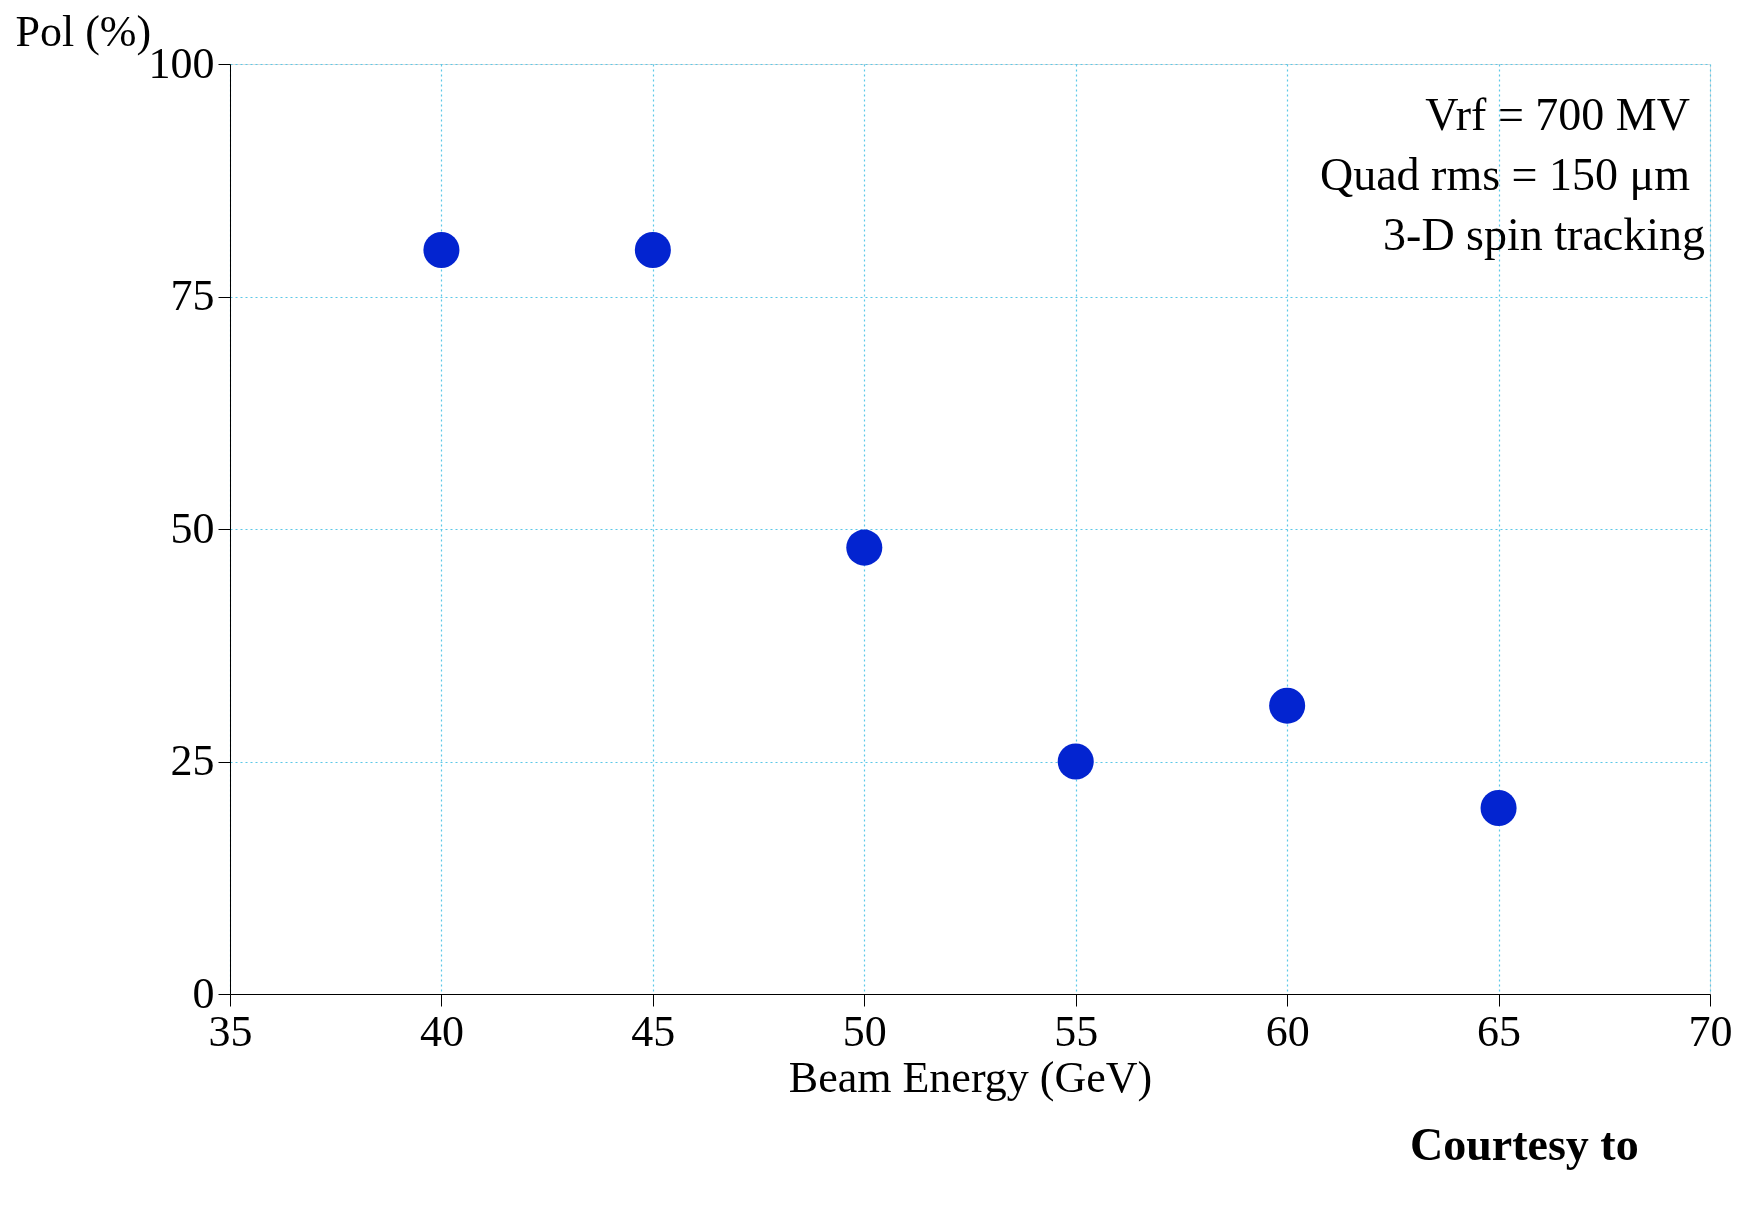  Describe the element at coordinates (1524, 1144) in the screenshot. I see `text: Courtesy to` at that location.